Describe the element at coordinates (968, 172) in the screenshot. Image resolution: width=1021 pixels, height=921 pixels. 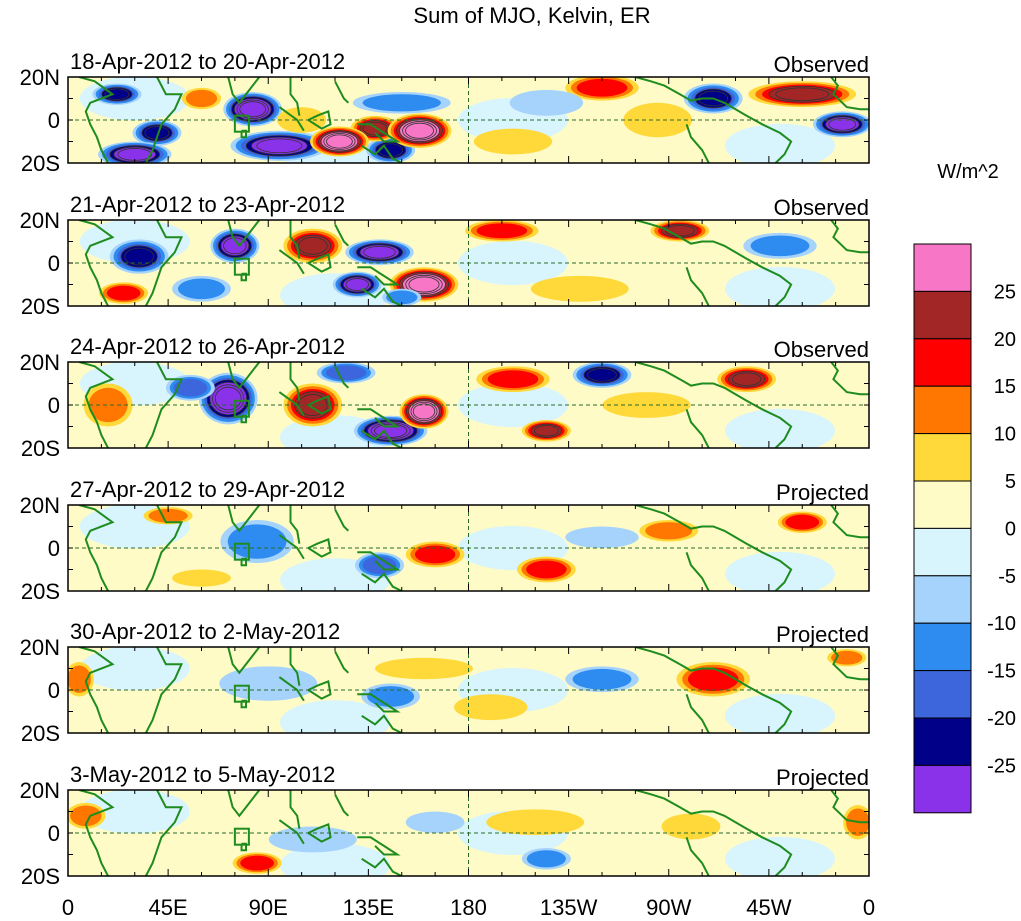
I see `colorbar-units: W/m^2` at that location.